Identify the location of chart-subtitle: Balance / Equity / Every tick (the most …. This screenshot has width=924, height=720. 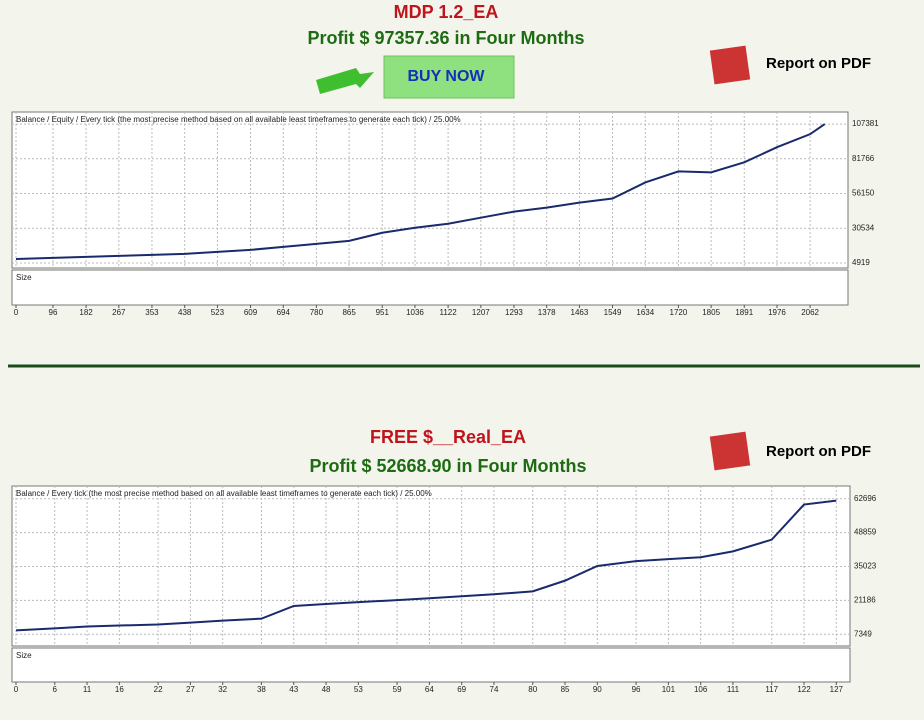
(238, 119).